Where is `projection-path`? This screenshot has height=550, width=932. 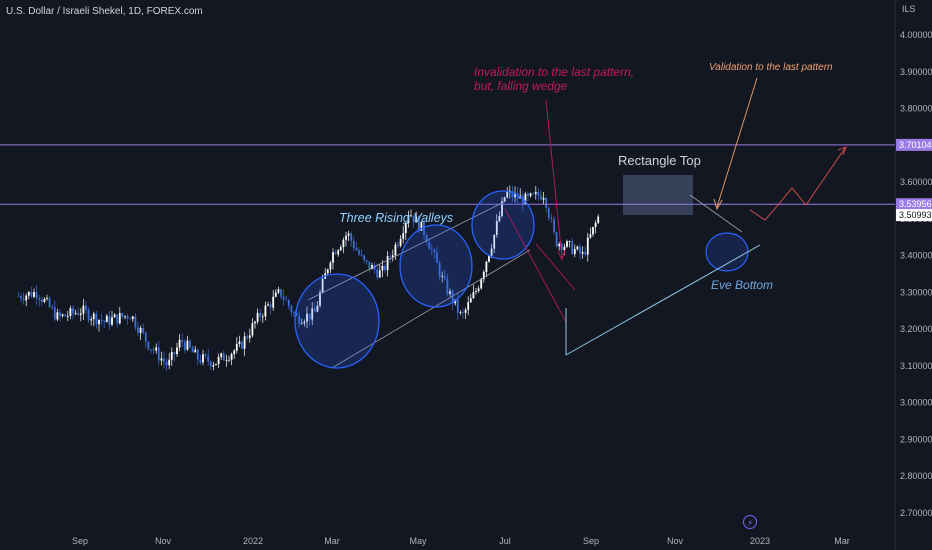 projection-path is located at coordinates (797, 184).